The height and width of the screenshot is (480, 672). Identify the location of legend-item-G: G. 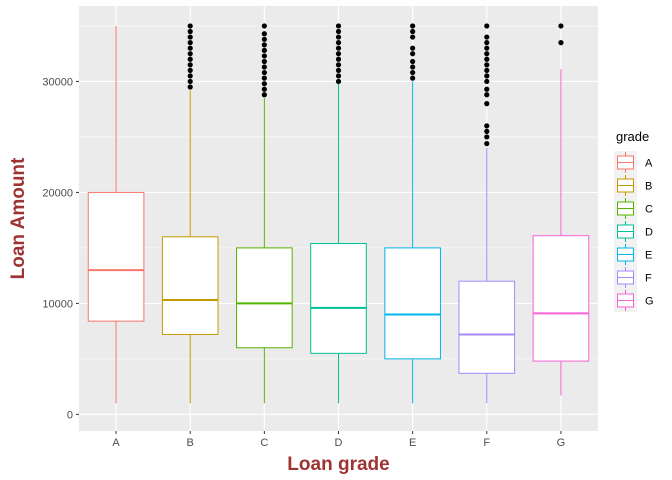
(634, 300).